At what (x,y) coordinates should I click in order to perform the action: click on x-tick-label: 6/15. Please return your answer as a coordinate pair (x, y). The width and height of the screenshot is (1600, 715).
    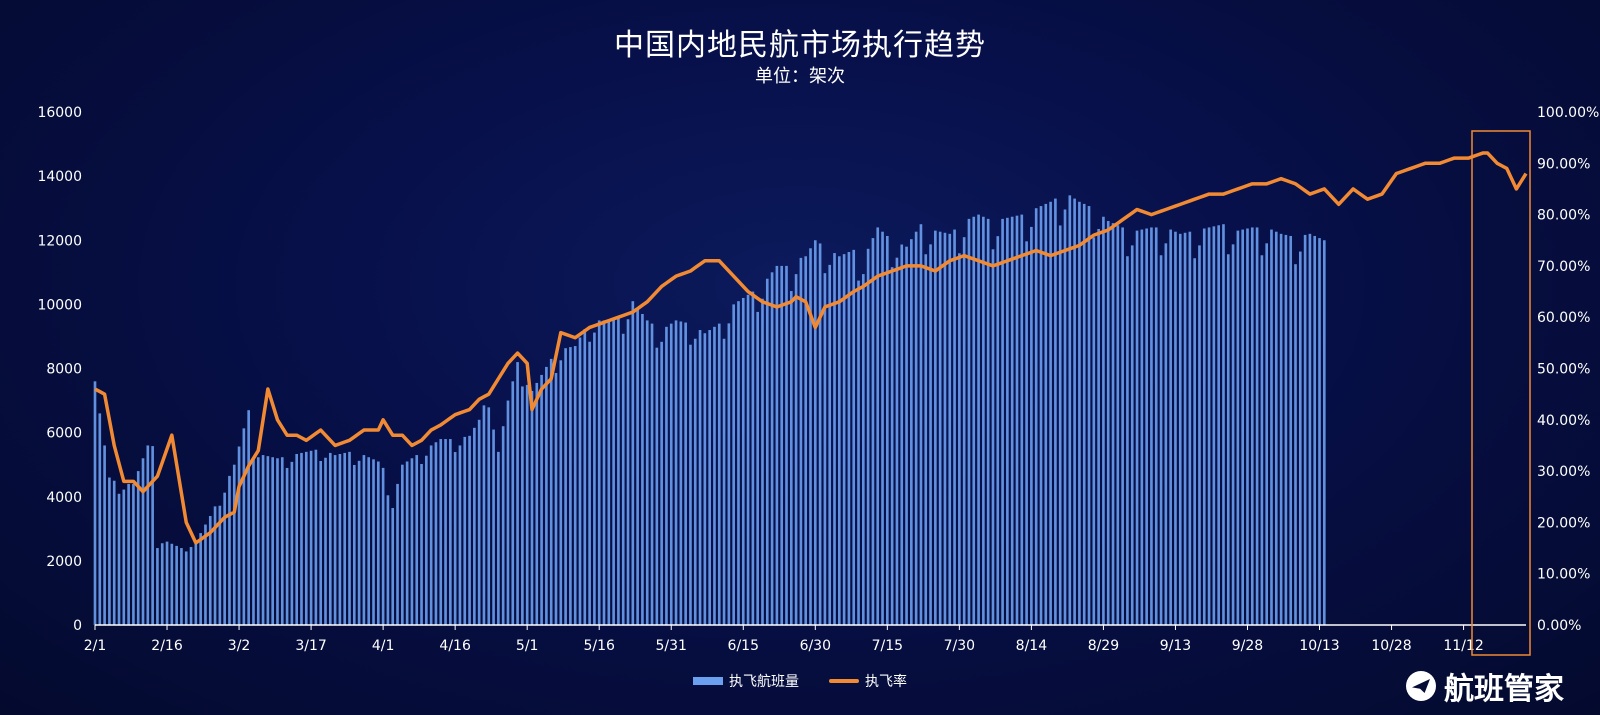
    Looking at the image, I should click on (743, 646).